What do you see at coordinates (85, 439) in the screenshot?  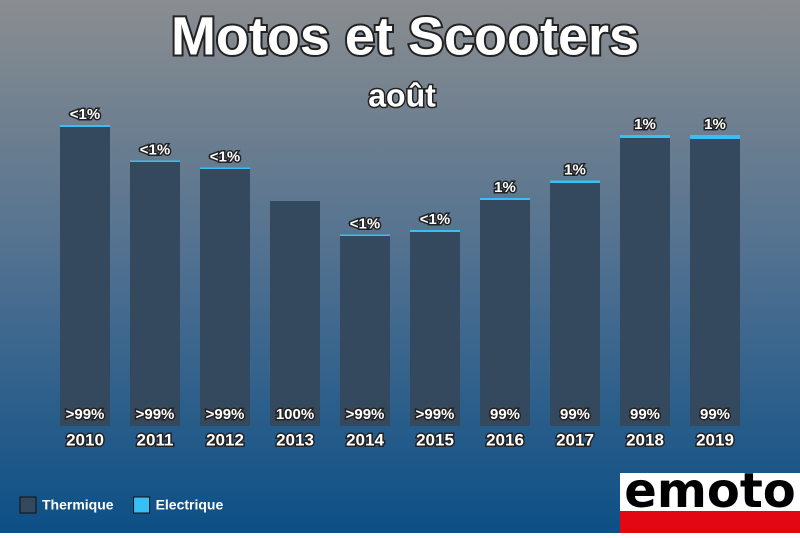 I see `x-tick-label: 2010` at bounding box center [85, 439].